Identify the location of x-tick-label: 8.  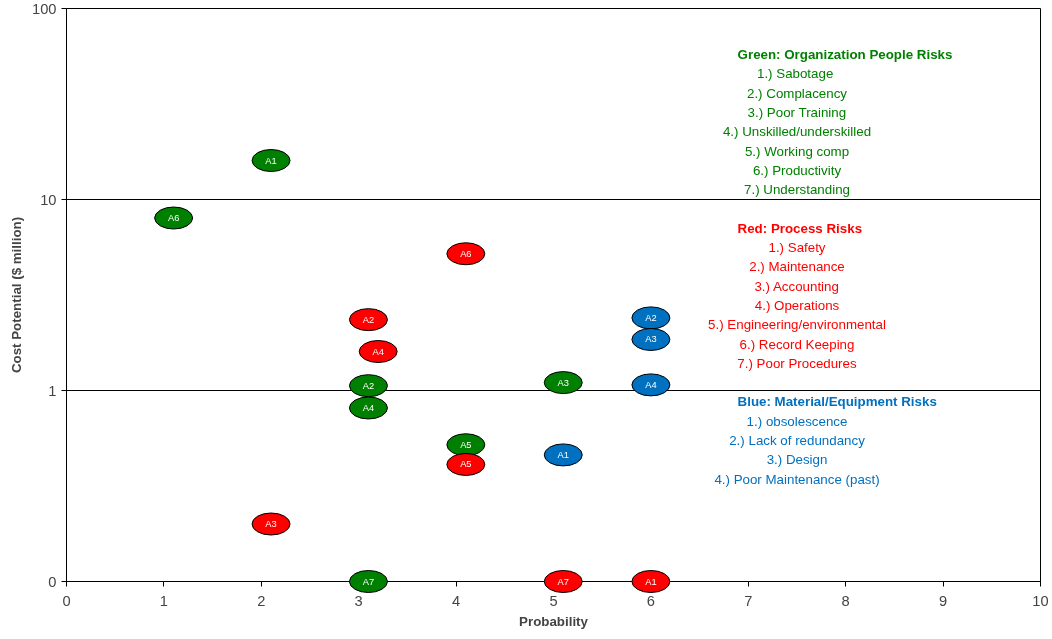
(845, 600).